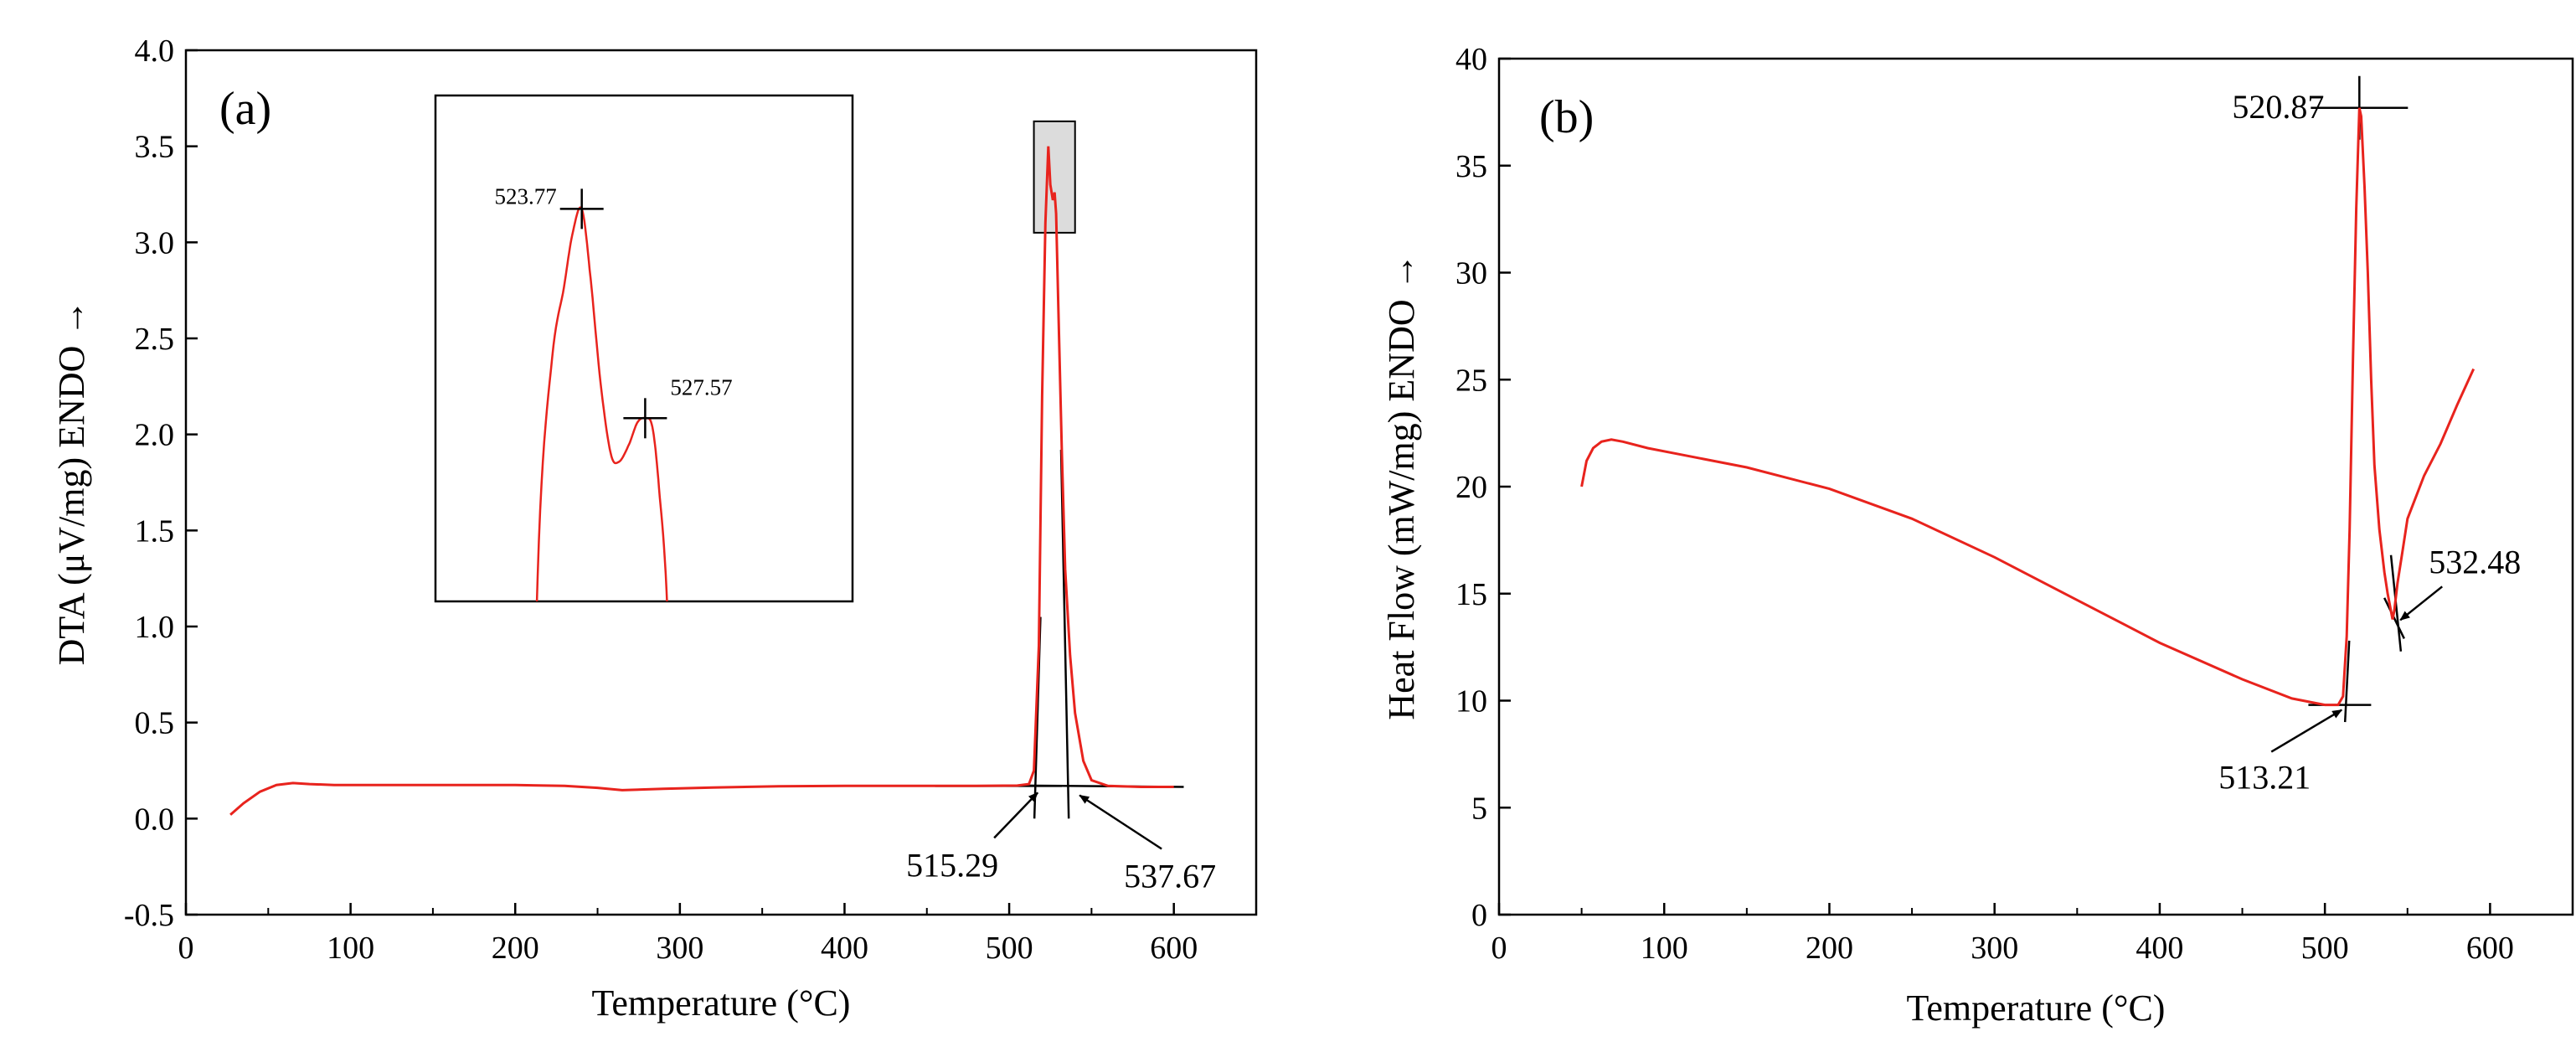 The height and width of the screenshot is (1052, 2576). What do you see at coordinates (1471, 167) in the screenshot?
I see `chart-b-y-tick-label: 35` at bounding box center [1471, 167].